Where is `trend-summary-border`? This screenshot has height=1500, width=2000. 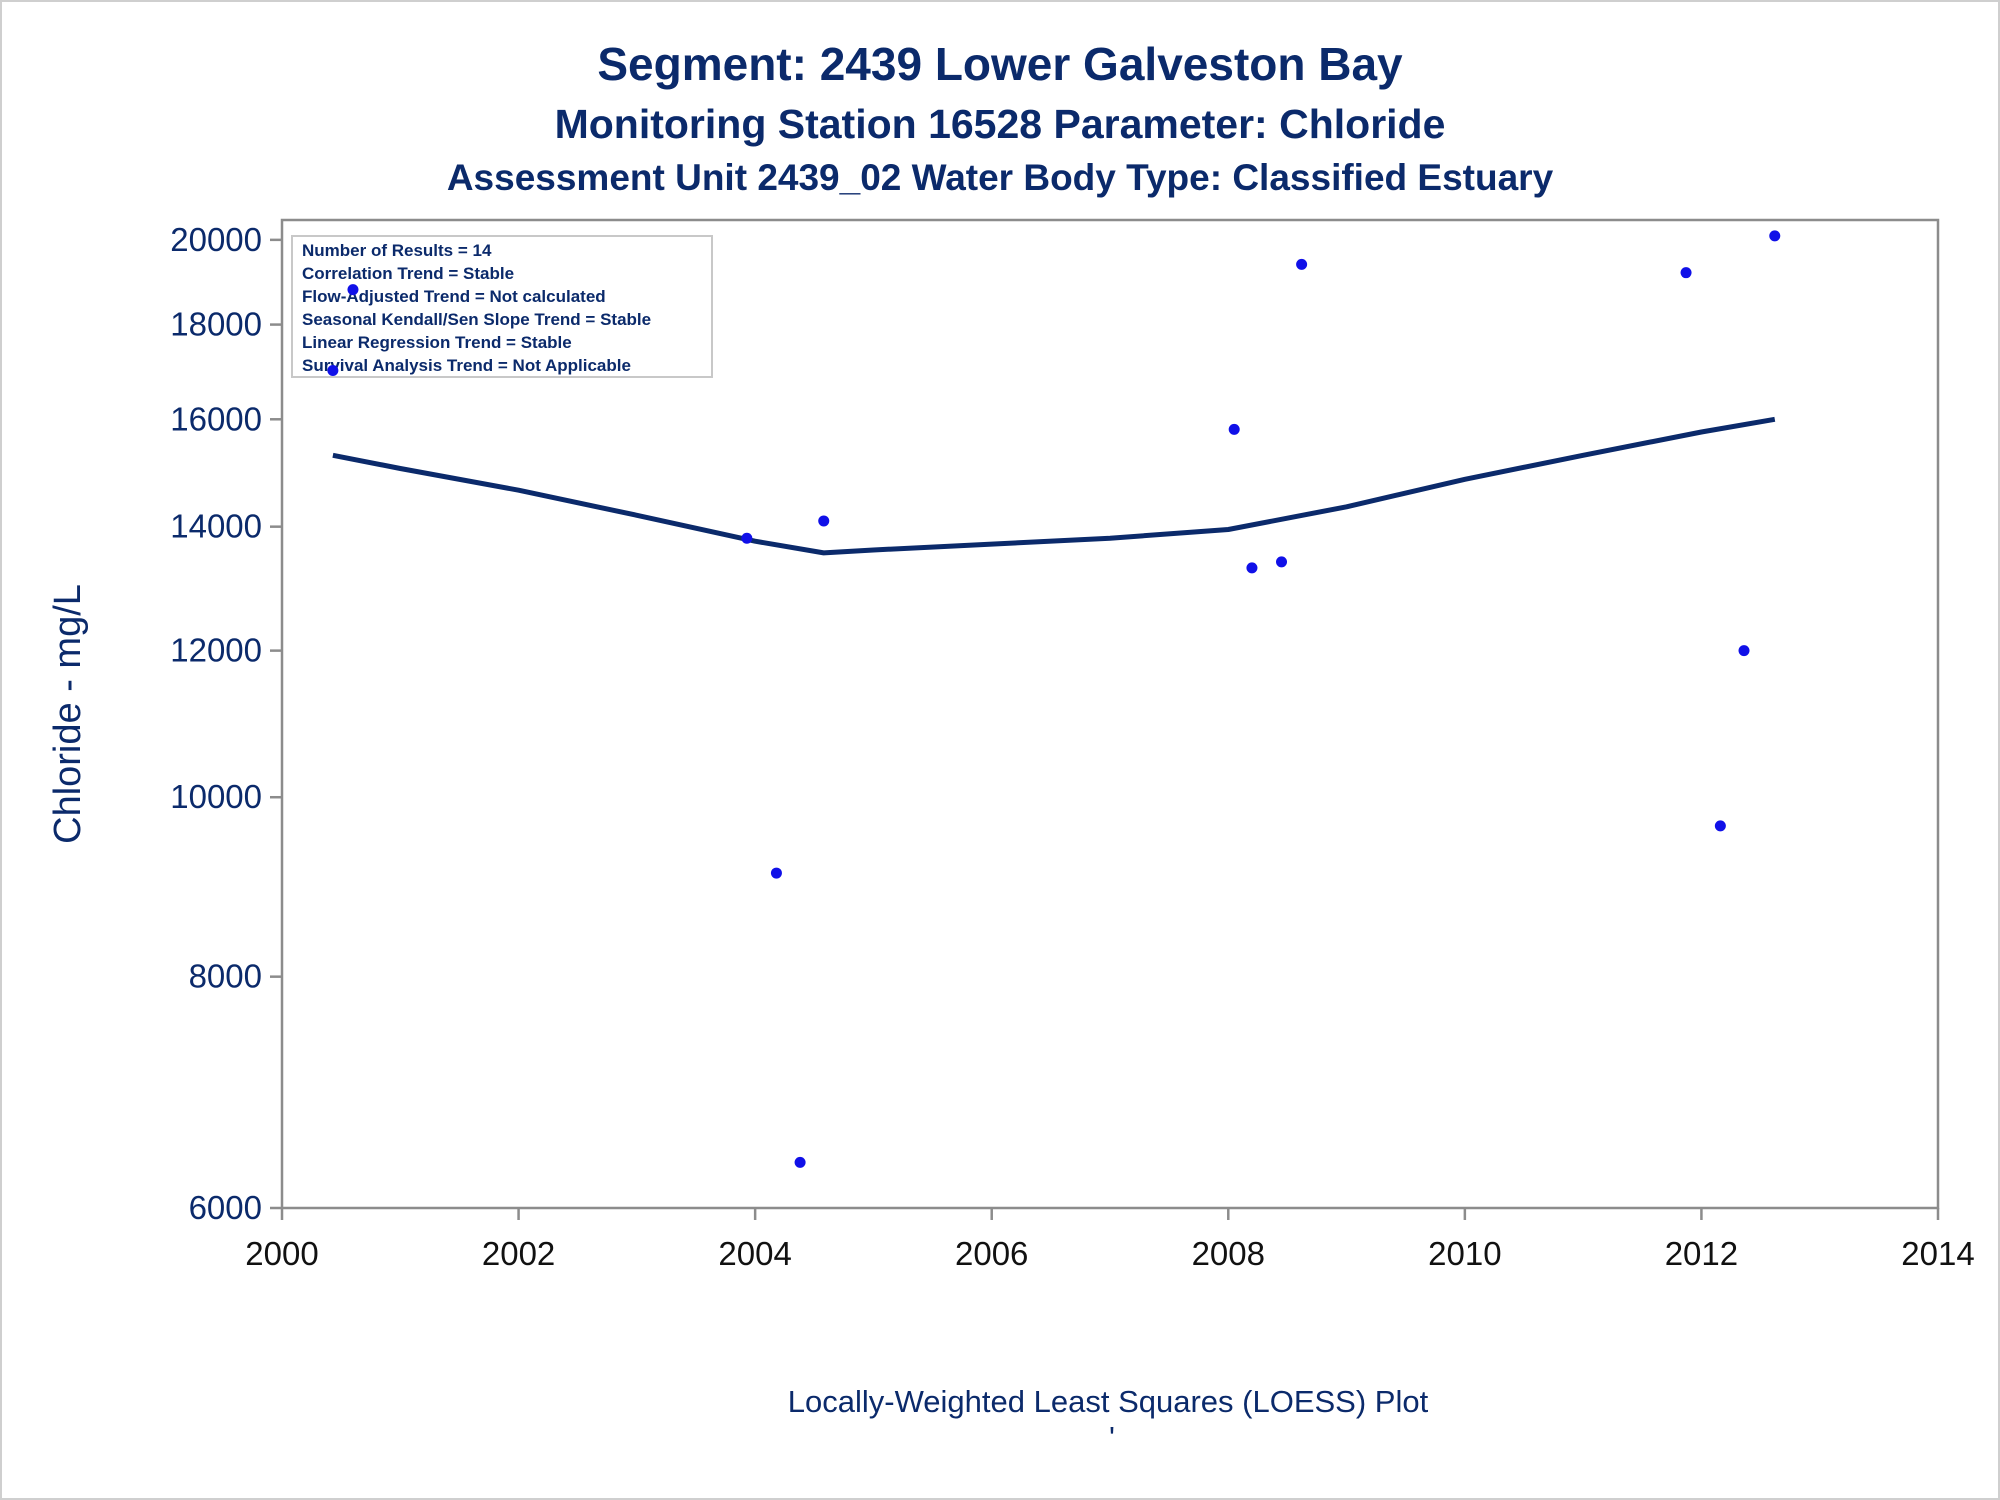
trend-summary-border is located at coordinates (502, 306).